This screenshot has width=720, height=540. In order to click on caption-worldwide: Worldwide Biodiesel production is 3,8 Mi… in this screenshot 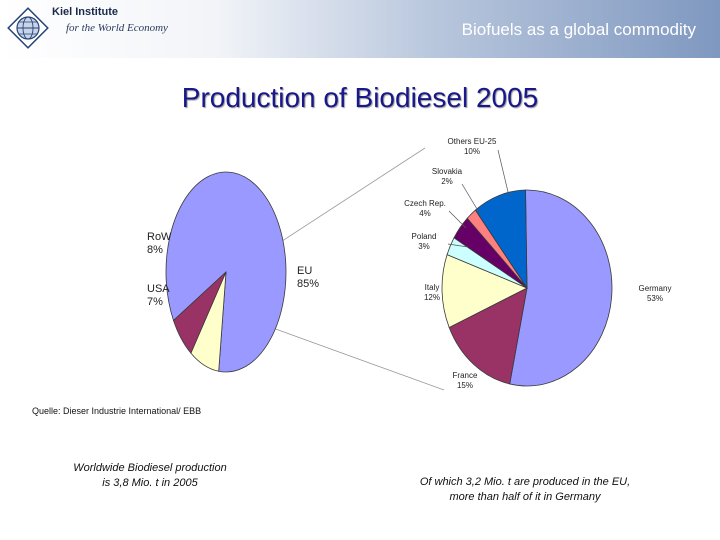, I will do `click(150, 476)`.